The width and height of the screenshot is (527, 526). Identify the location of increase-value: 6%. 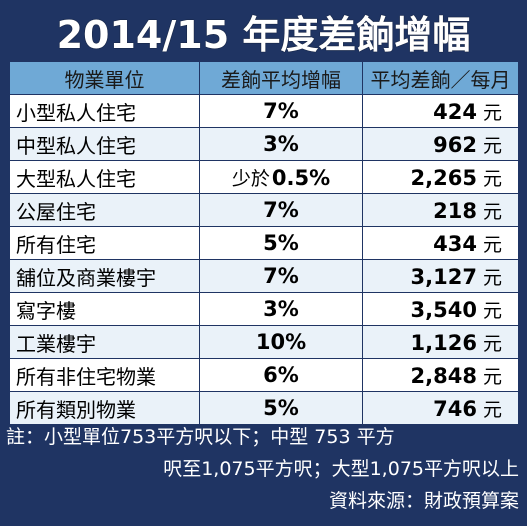
(281, 375).